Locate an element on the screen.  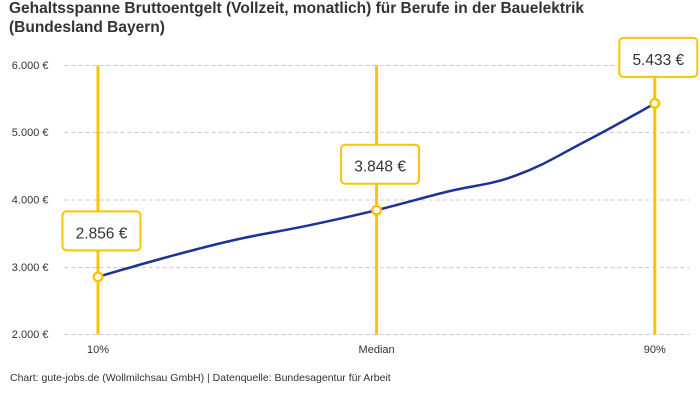
svg-text: 3.848 € is located at coordinates (380, 167).